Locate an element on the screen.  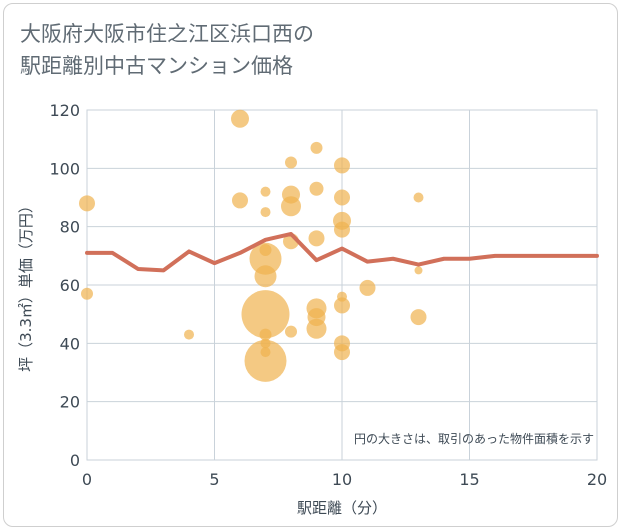
chart-title-line-1: 大阪府大阪市住之江区浜口西の is located at coordinates (167, 34).